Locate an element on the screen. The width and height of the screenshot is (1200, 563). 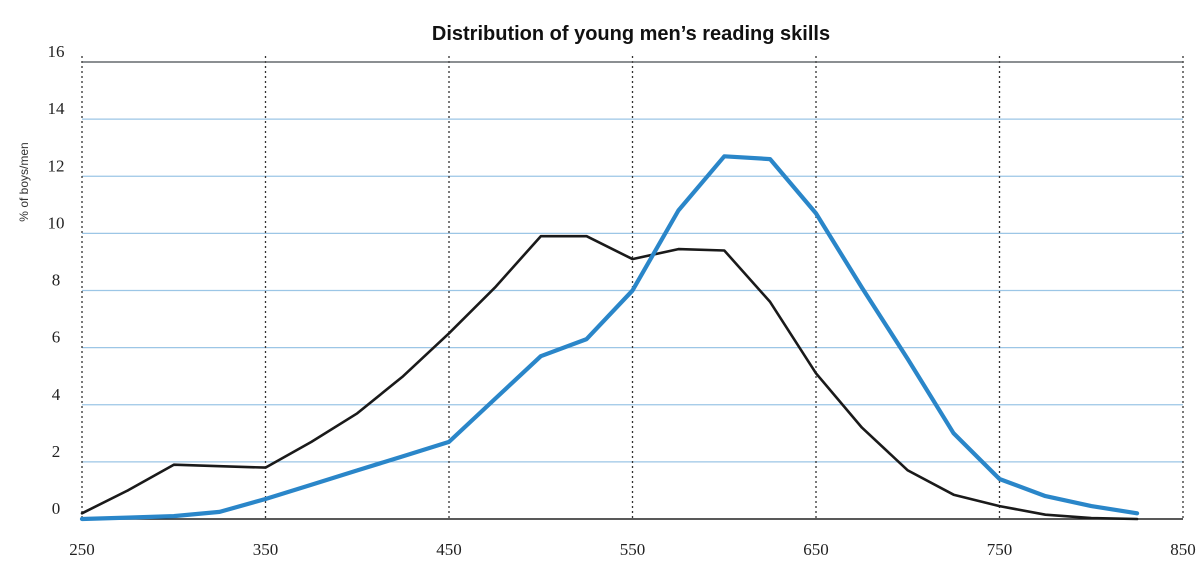
x-tick-label: 550 is located at coordinates (633, 549).